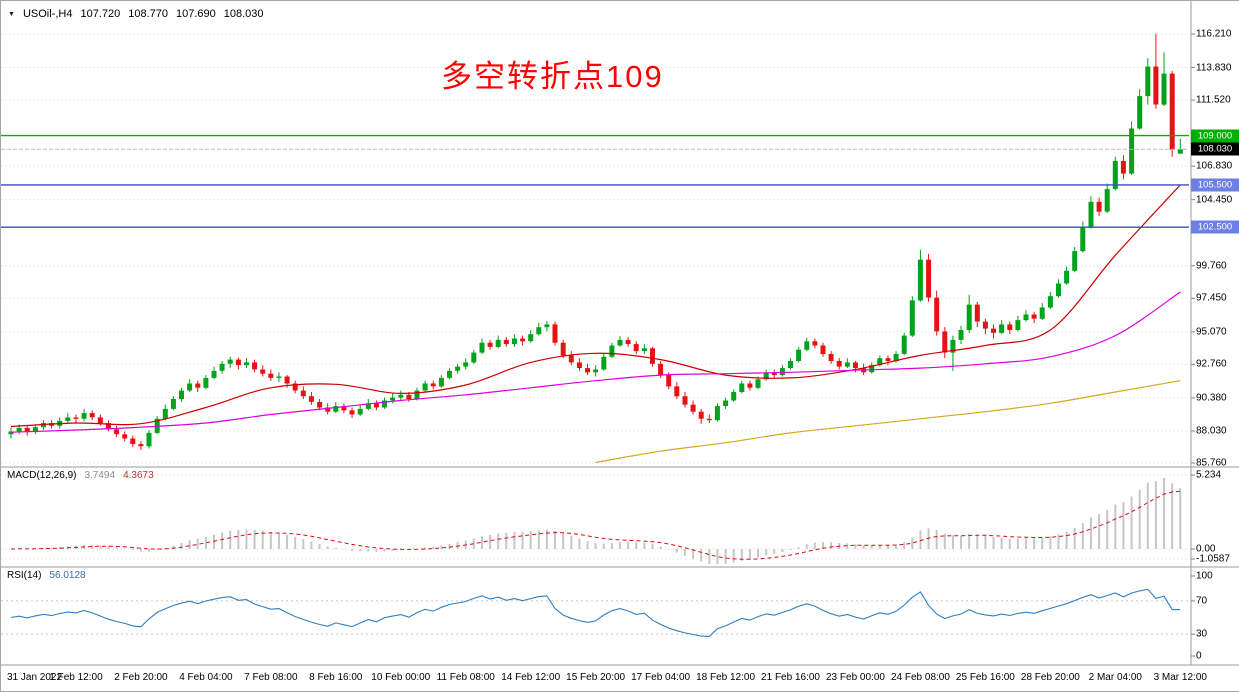 The height and width of the screenshot is (692, 1239). What do you see at coordinates (1215, 136) in the screenshot?
I see `hline-price-tag: 109.000` at bounding box center [1215, 136].